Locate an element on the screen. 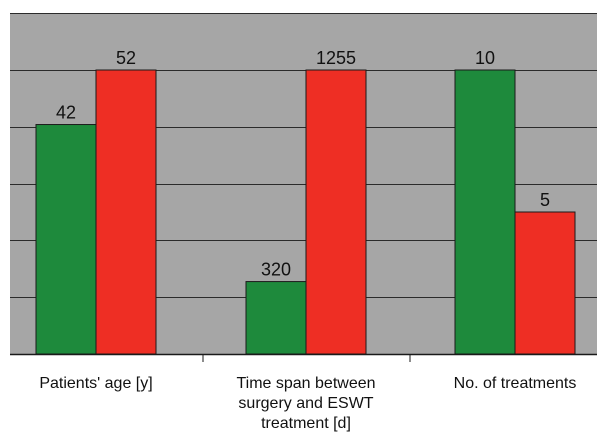 The height and width of the screenshot is (435, 597). category-label: Patients' age [y] is located at coordinates (95, 383).